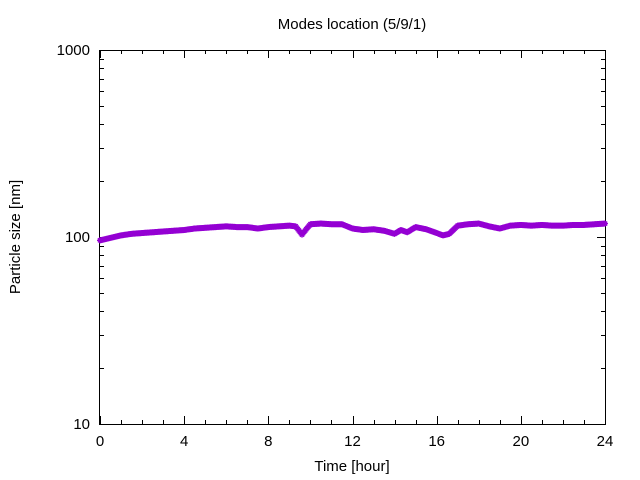 The image size is (640, 480). Describe the element at coordinates (605, 223) in the screenshot. I see `data-point` at that location.